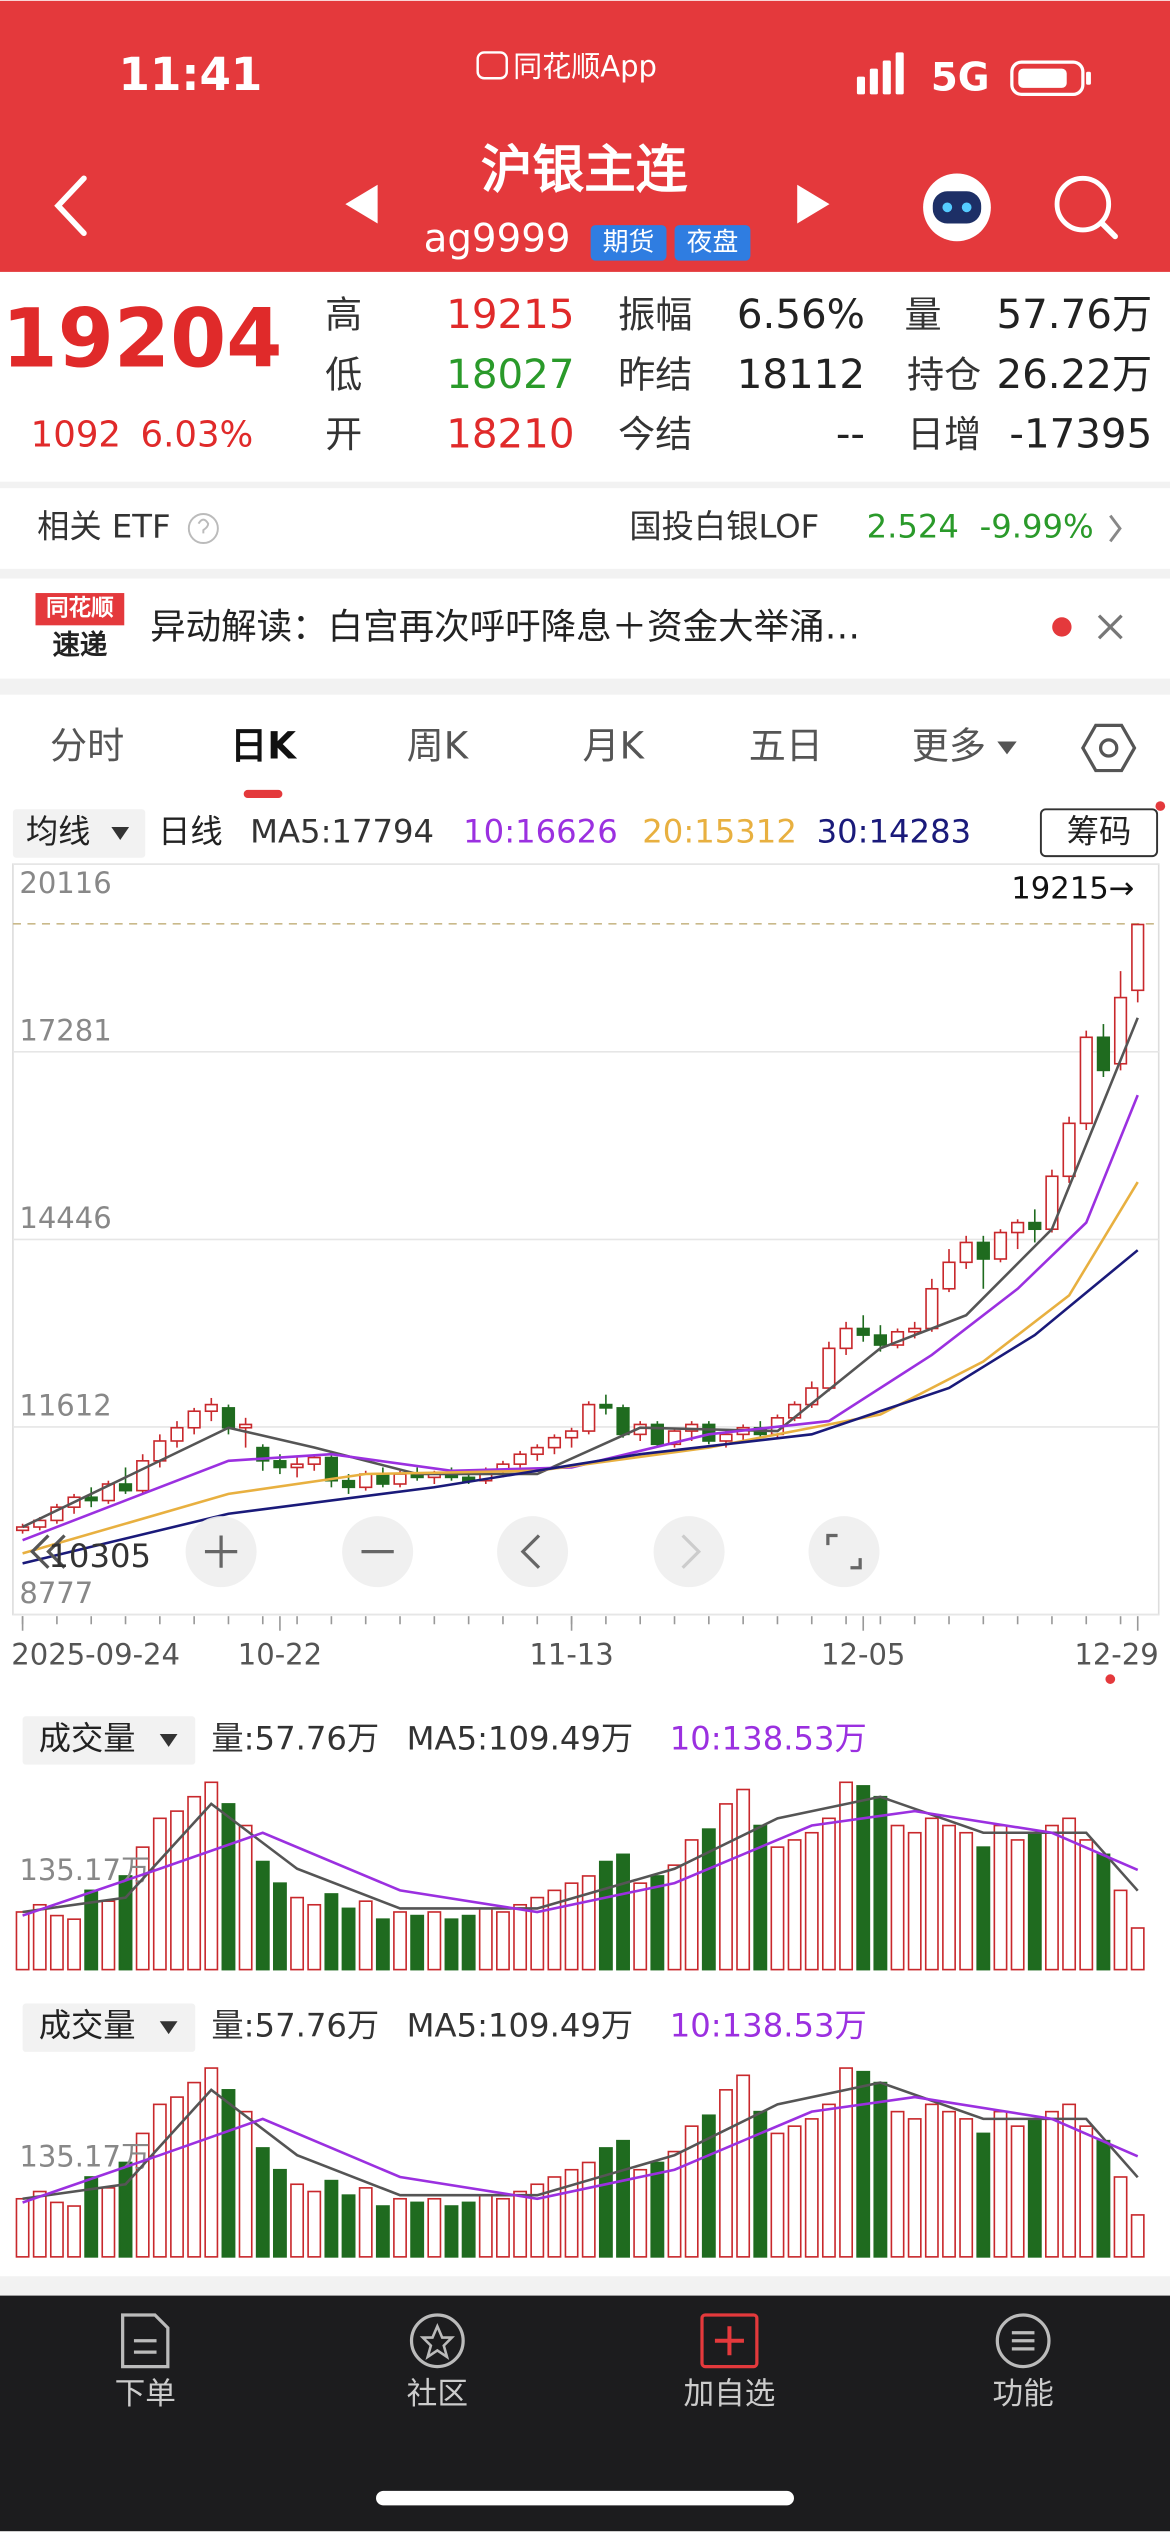 This screenshot has width=1170, height=2532. Describe the element at coordinates (1110, 627) in the screenshot. I see `news-close` at that location.